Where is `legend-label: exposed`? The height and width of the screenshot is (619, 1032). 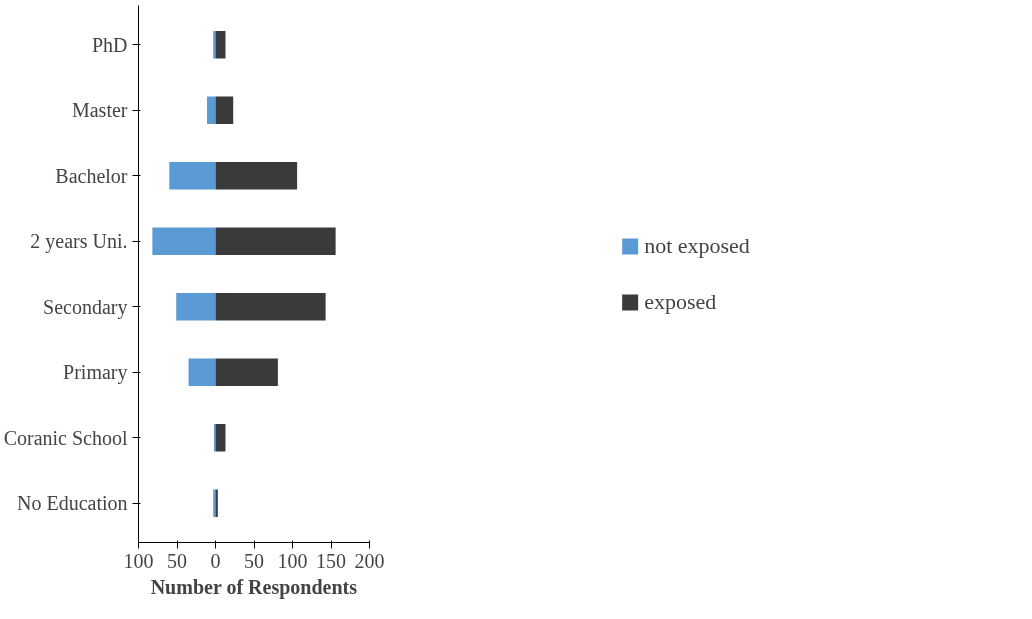
legend-label: exposed is located at coordinates (680, 301).